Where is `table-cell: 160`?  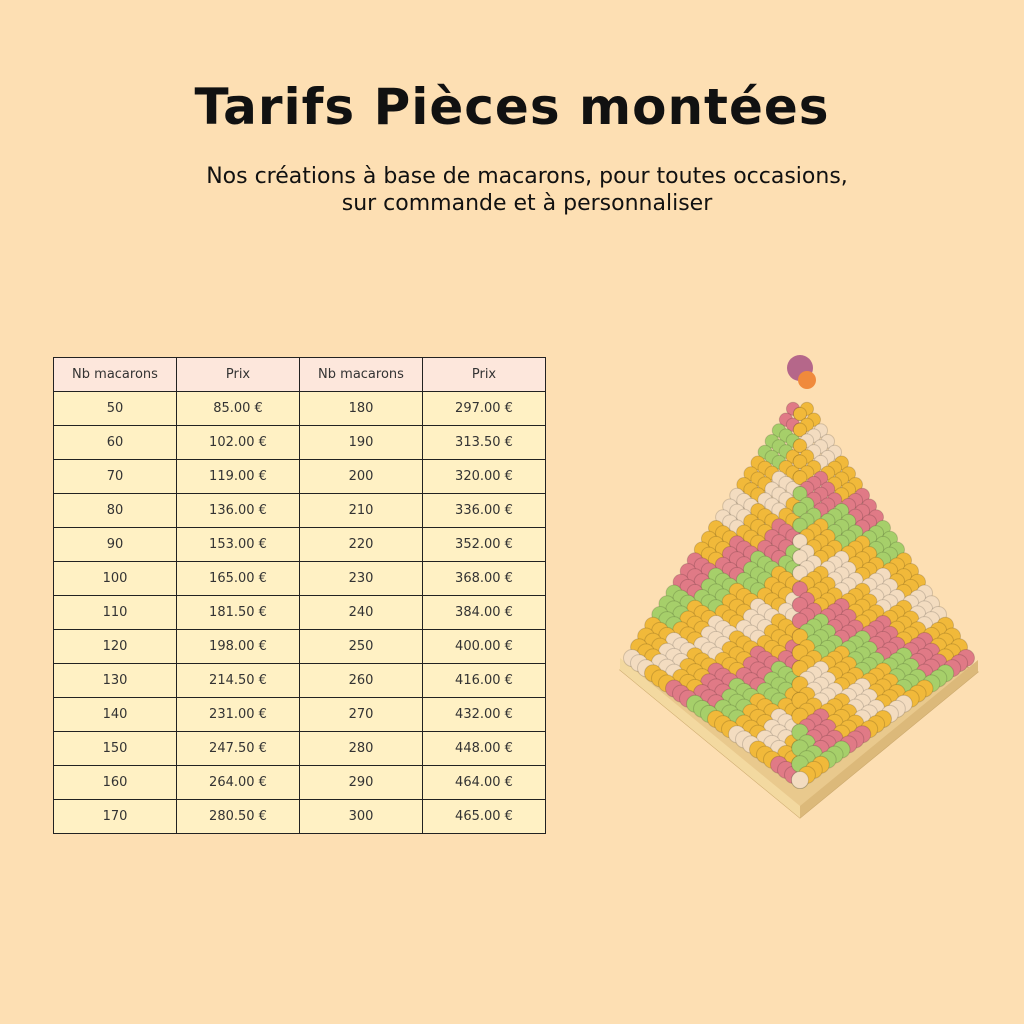 table-cell: 160 is located at coordinates (115, 782).